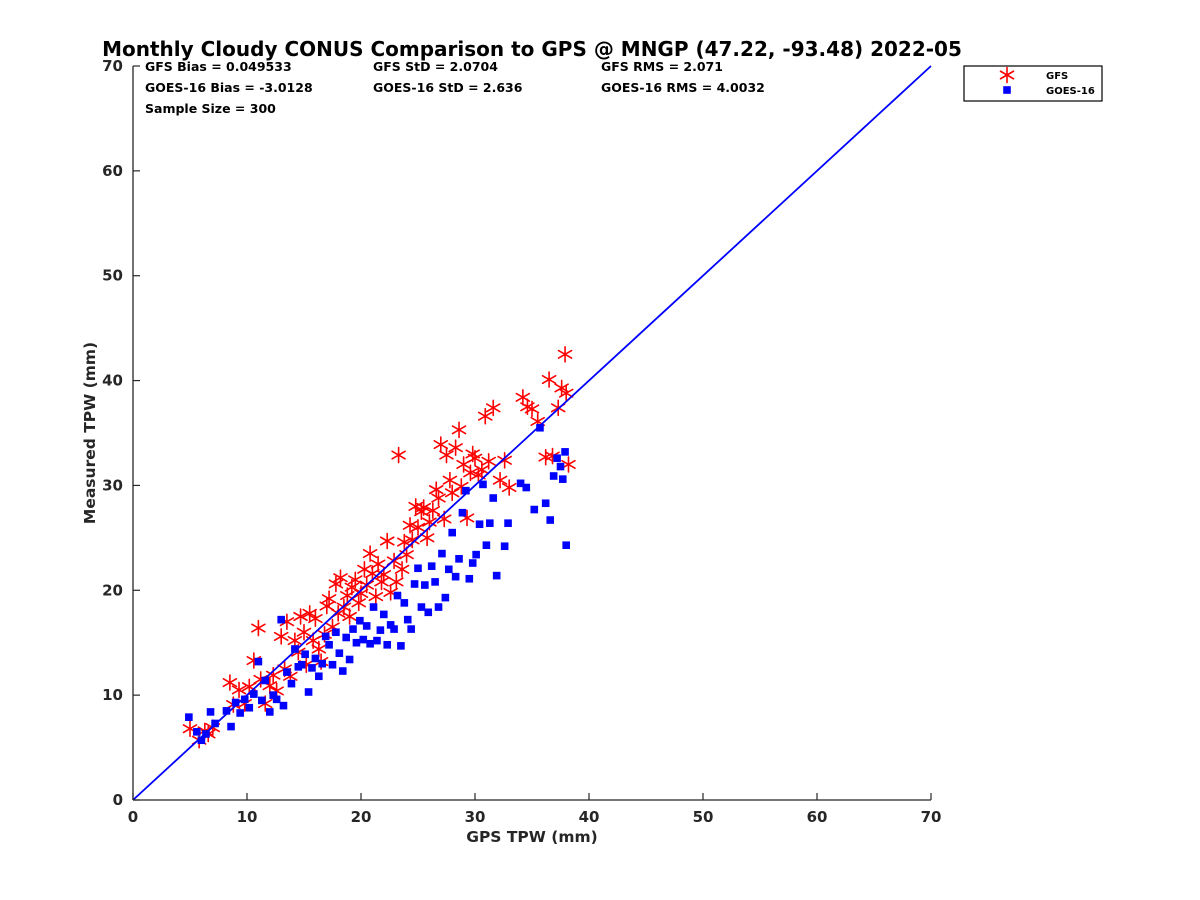 The height and width of the screenshot is (900, 1200). I want to click on x-tick-label: 70, so click(931, 817).